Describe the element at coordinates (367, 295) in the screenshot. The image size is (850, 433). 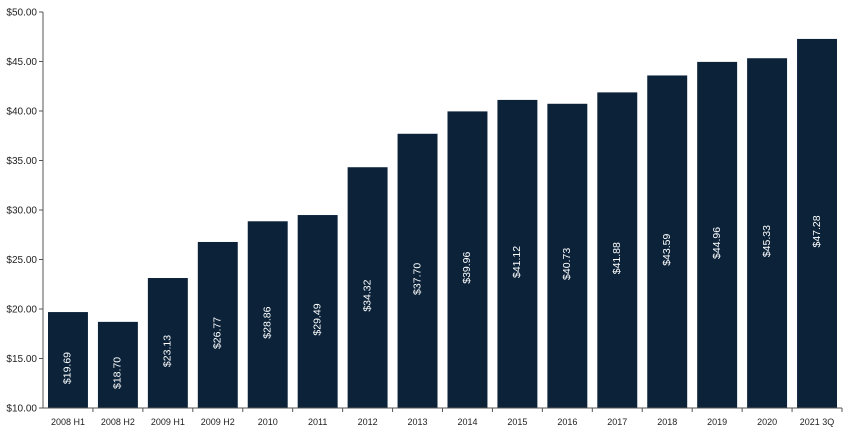
I see `data-label: $34.32` at that location.